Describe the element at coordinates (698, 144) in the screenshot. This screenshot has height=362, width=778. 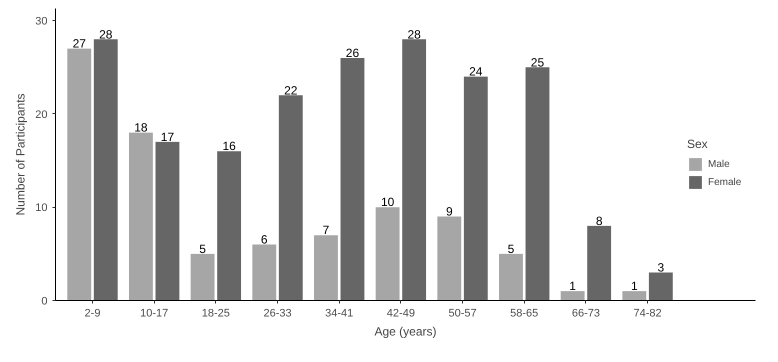
I see `legend-title: Sex` at that location.